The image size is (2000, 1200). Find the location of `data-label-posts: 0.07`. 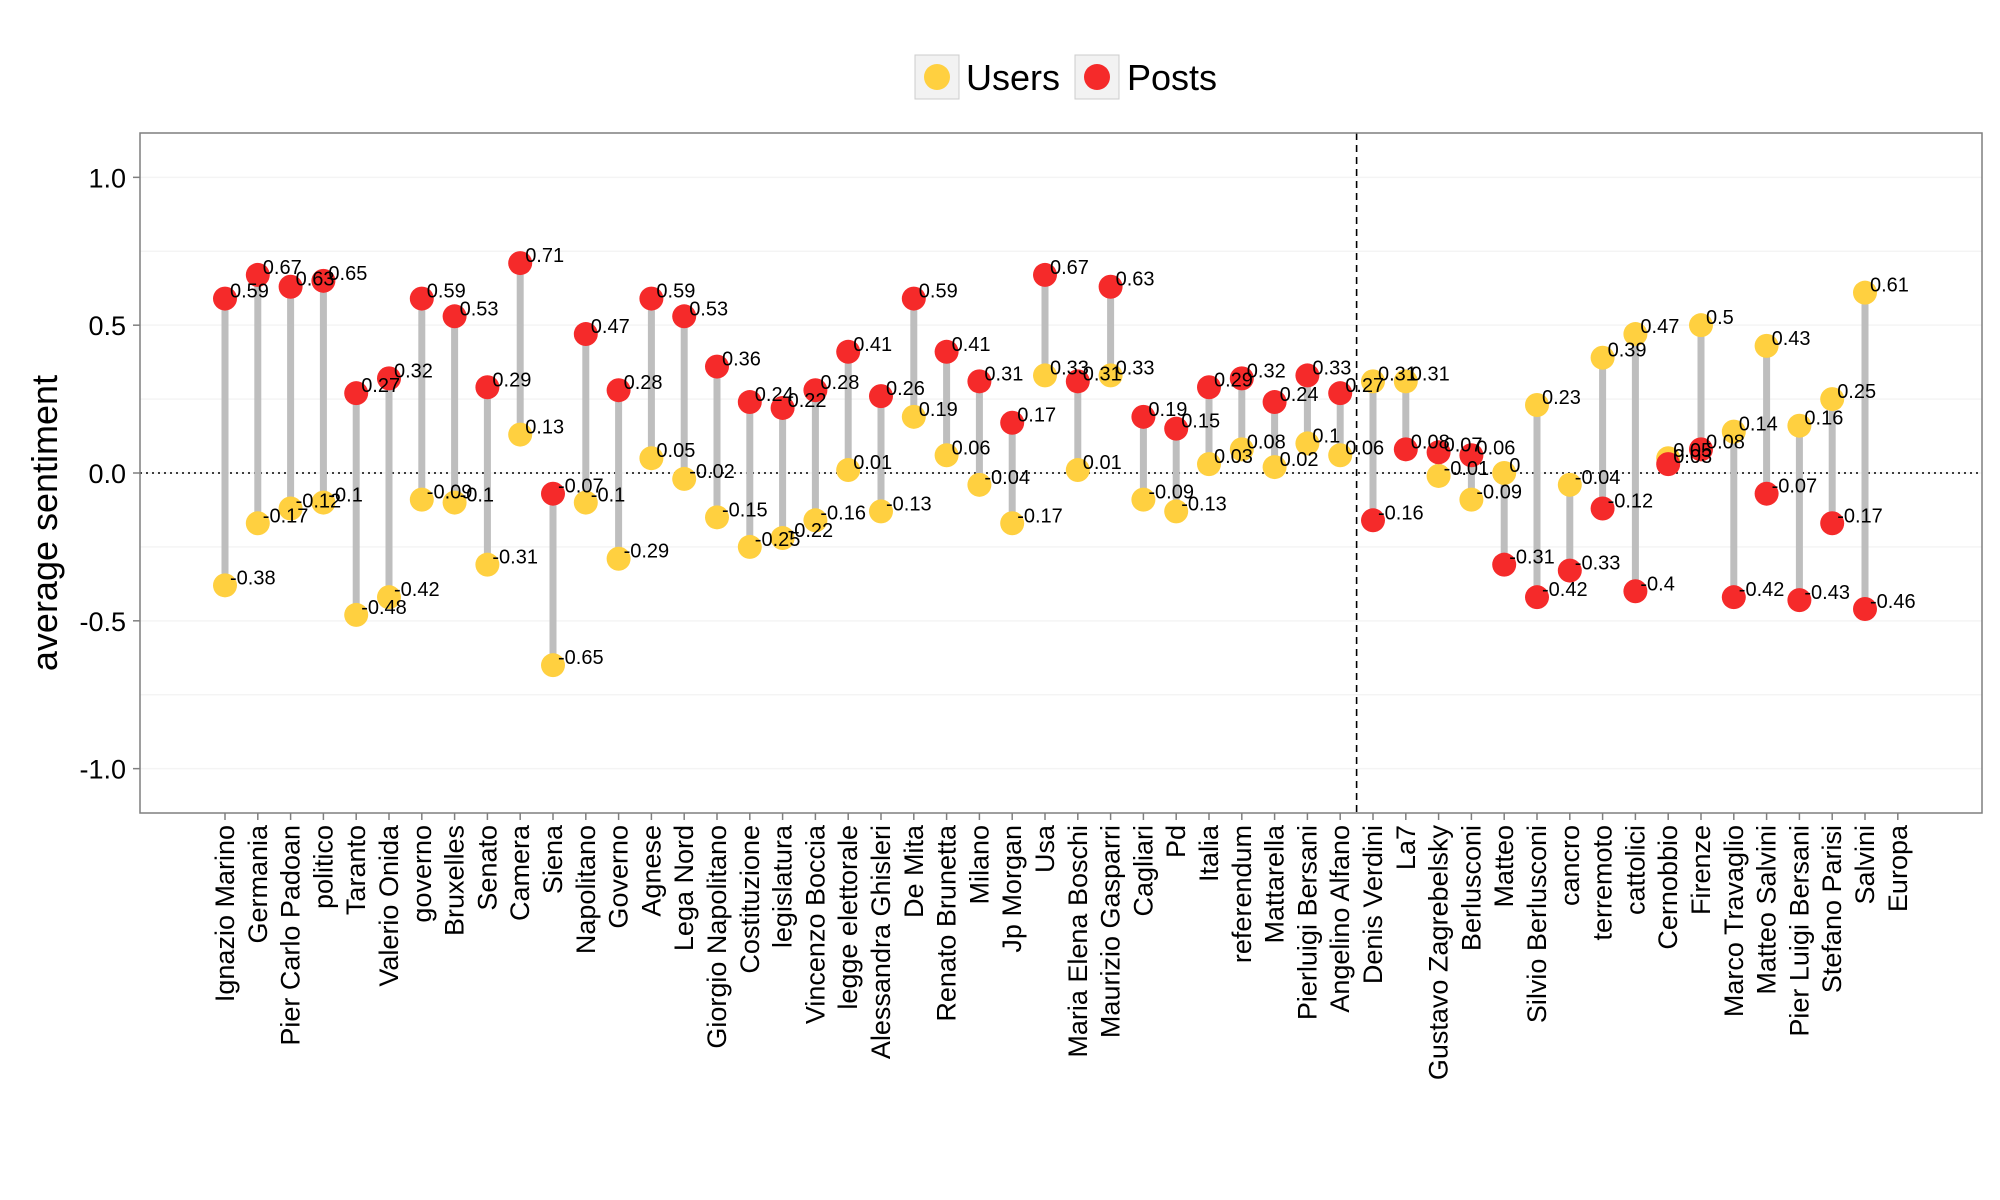

data-label-posts: 0.07 is located at coordinates (1463, 445).